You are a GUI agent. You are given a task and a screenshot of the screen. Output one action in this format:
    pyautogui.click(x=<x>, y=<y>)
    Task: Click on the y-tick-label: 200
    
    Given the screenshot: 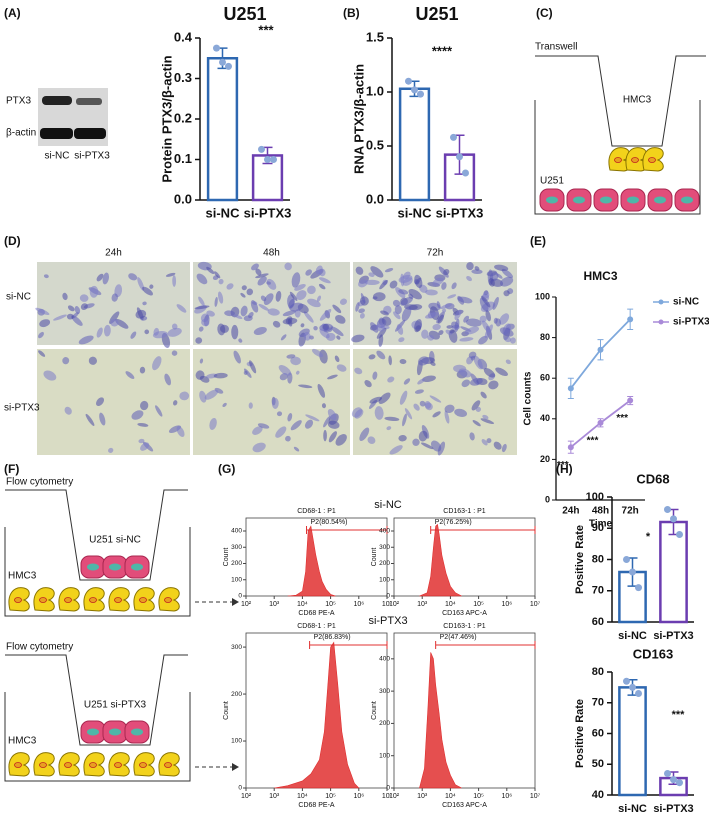 What is the action you would take?
    pyautogui.click(x=236, y=694)
    